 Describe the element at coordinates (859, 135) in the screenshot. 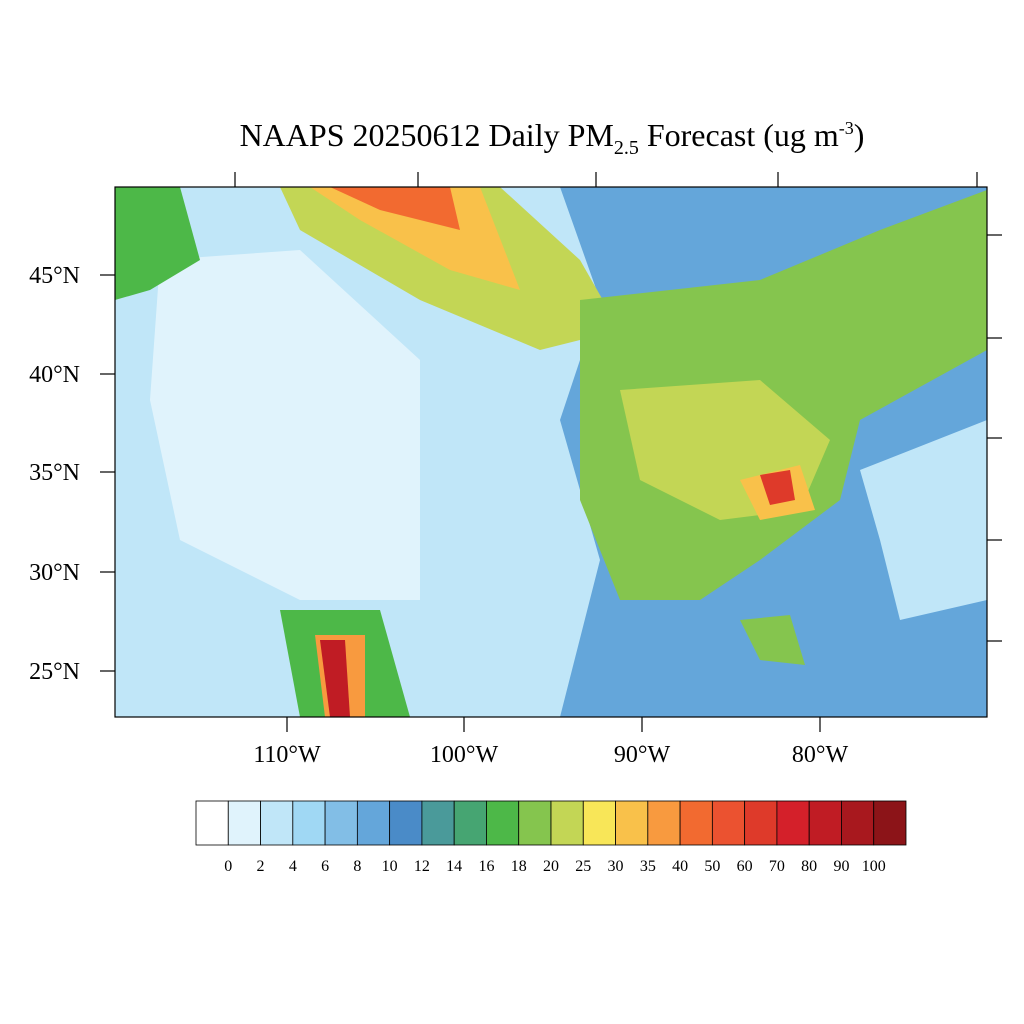

I see `title-end: )` at that location.